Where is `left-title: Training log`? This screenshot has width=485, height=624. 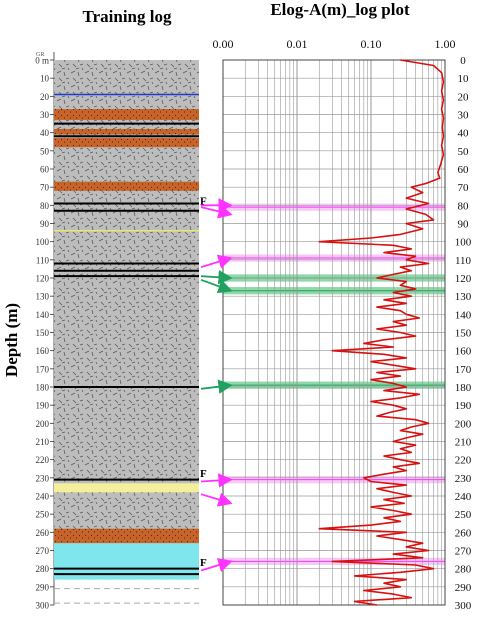 left-title: Training log is located at coordinates (127, 16).